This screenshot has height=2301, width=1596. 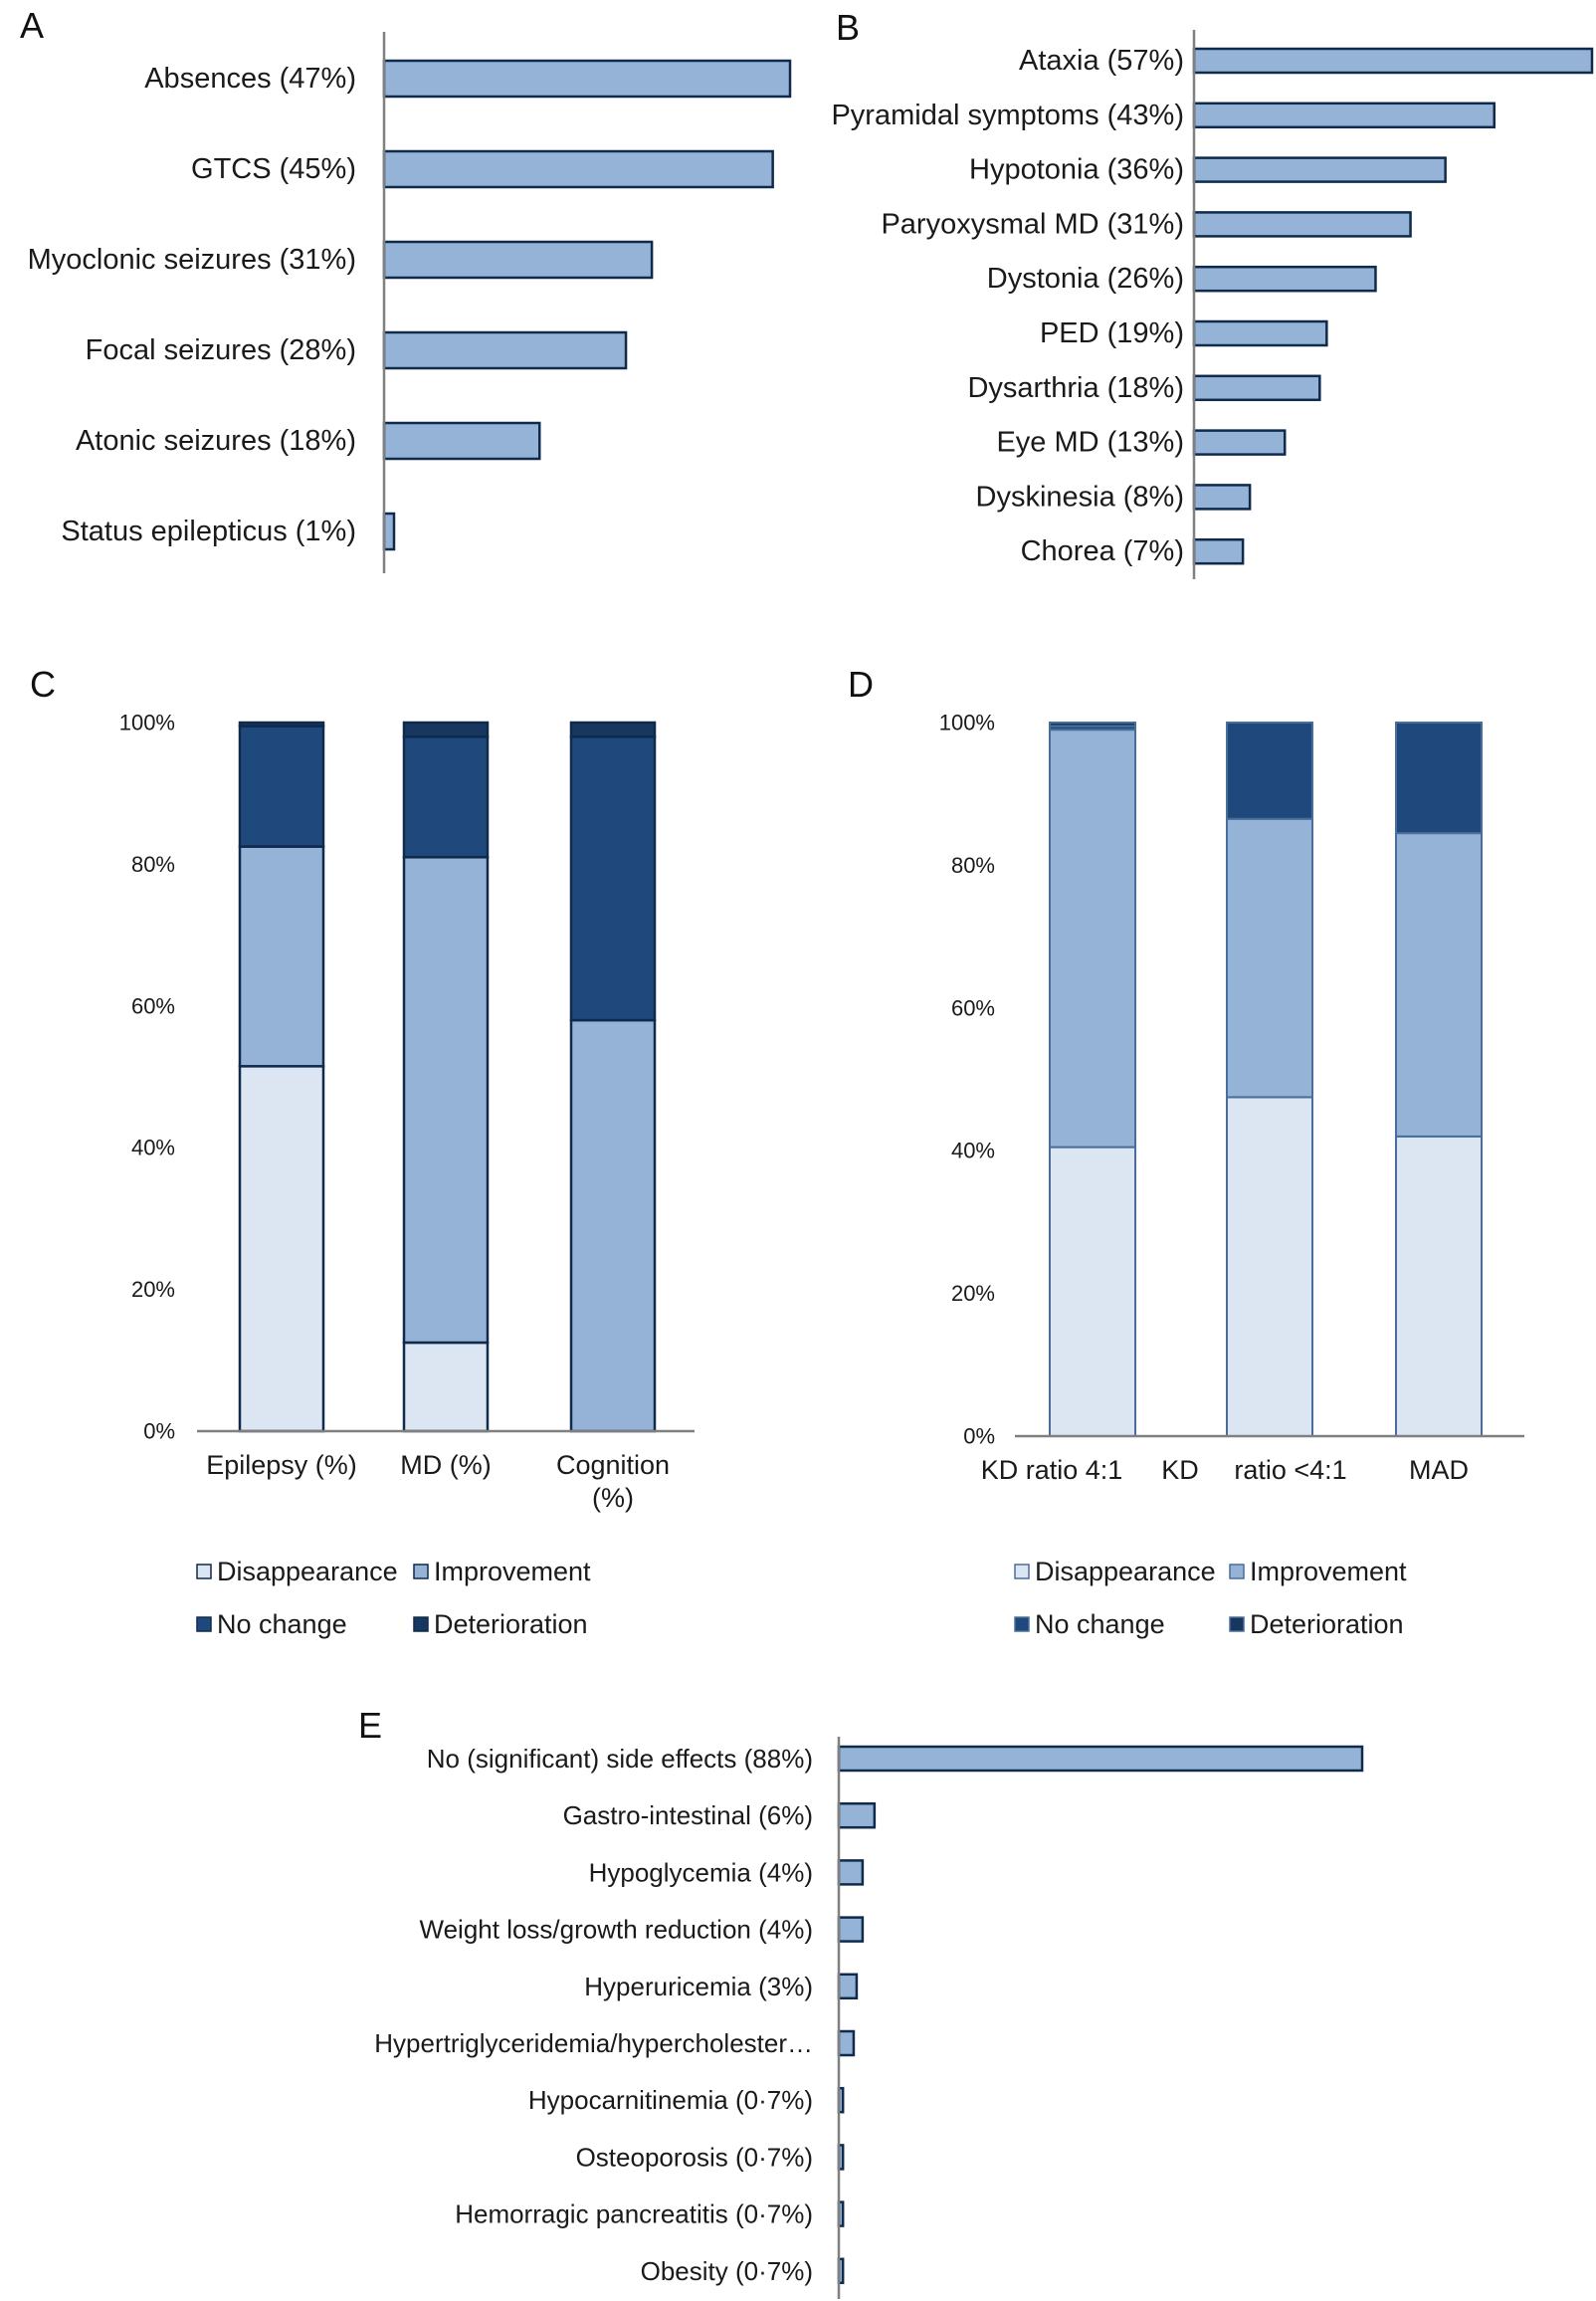 I want to click on panel-d-xcat-label: MAD, so click(x=1439, y=1470).